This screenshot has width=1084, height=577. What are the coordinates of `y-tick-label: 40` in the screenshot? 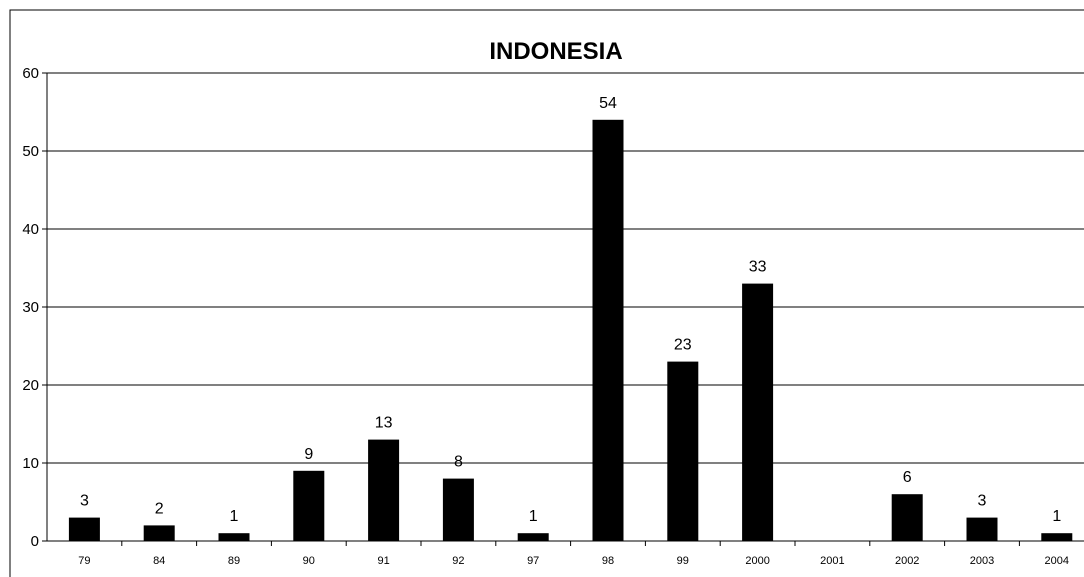 It's located at (30, 229).